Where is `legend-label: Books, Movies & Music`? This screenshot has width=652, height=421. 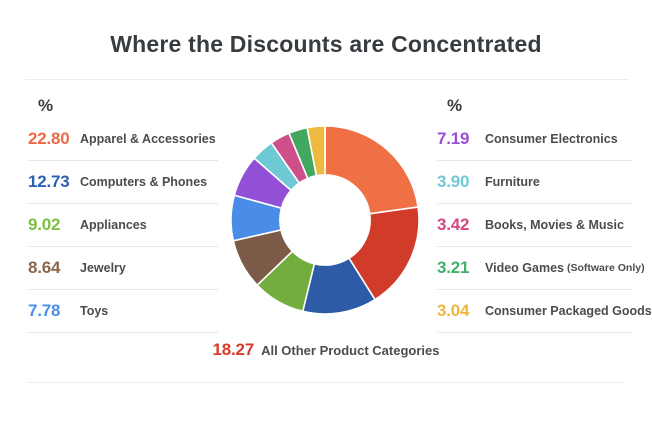
legend-label: Books, Movies & Music is located at coordinates (554, 225).